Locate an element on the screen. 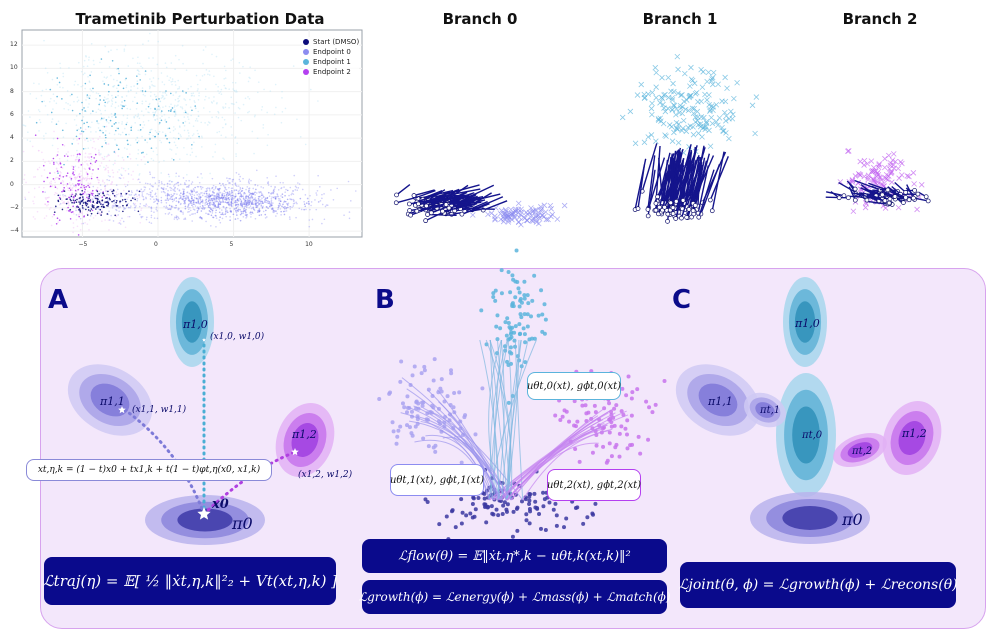 Image resolution: width=1000 pixels, height=644 pixels. y-tick-label: −2 is located at coordinates (14, 207).